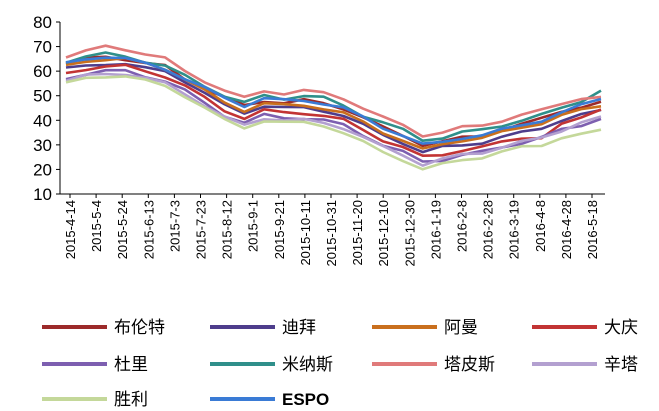 This screenshot has width=659, height=411. What do you see at coordinates (139, 328) in the screenshot?
I see `legend-label-0: 布伦特` at bounding box center [139, 328].